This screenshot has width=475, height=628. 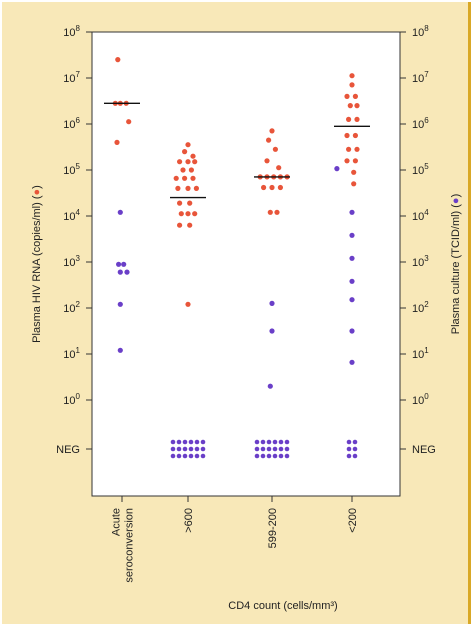 I want to click on y-tick-label-right: 10⁰, so click(x=420, y=399).